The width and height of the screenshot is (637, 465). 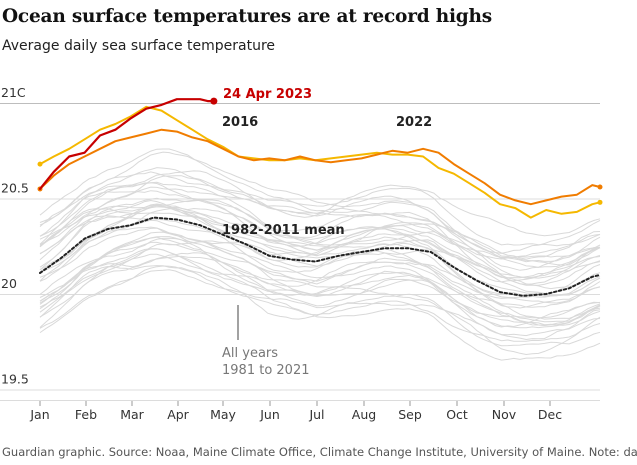 I want to click on annotation-all-years-line2: 1981 to 2021, so click(x=265, y=370).